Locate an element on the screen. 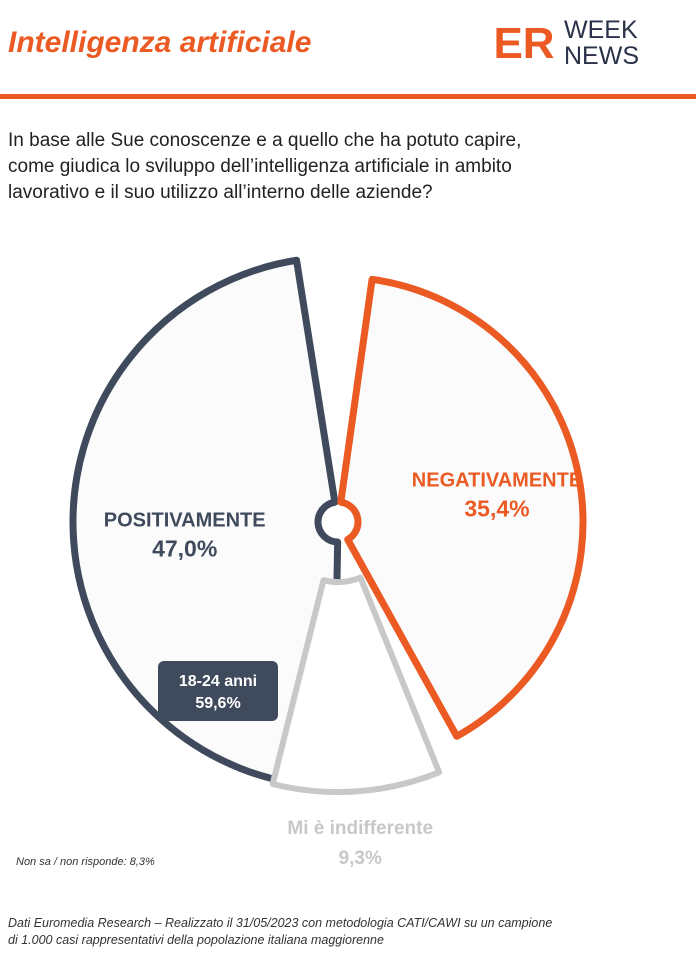 Image resolution: width=696 pixels, height=964 pixels. slice-label-3: Mi è indifferente is located at coordinates (360, 828).